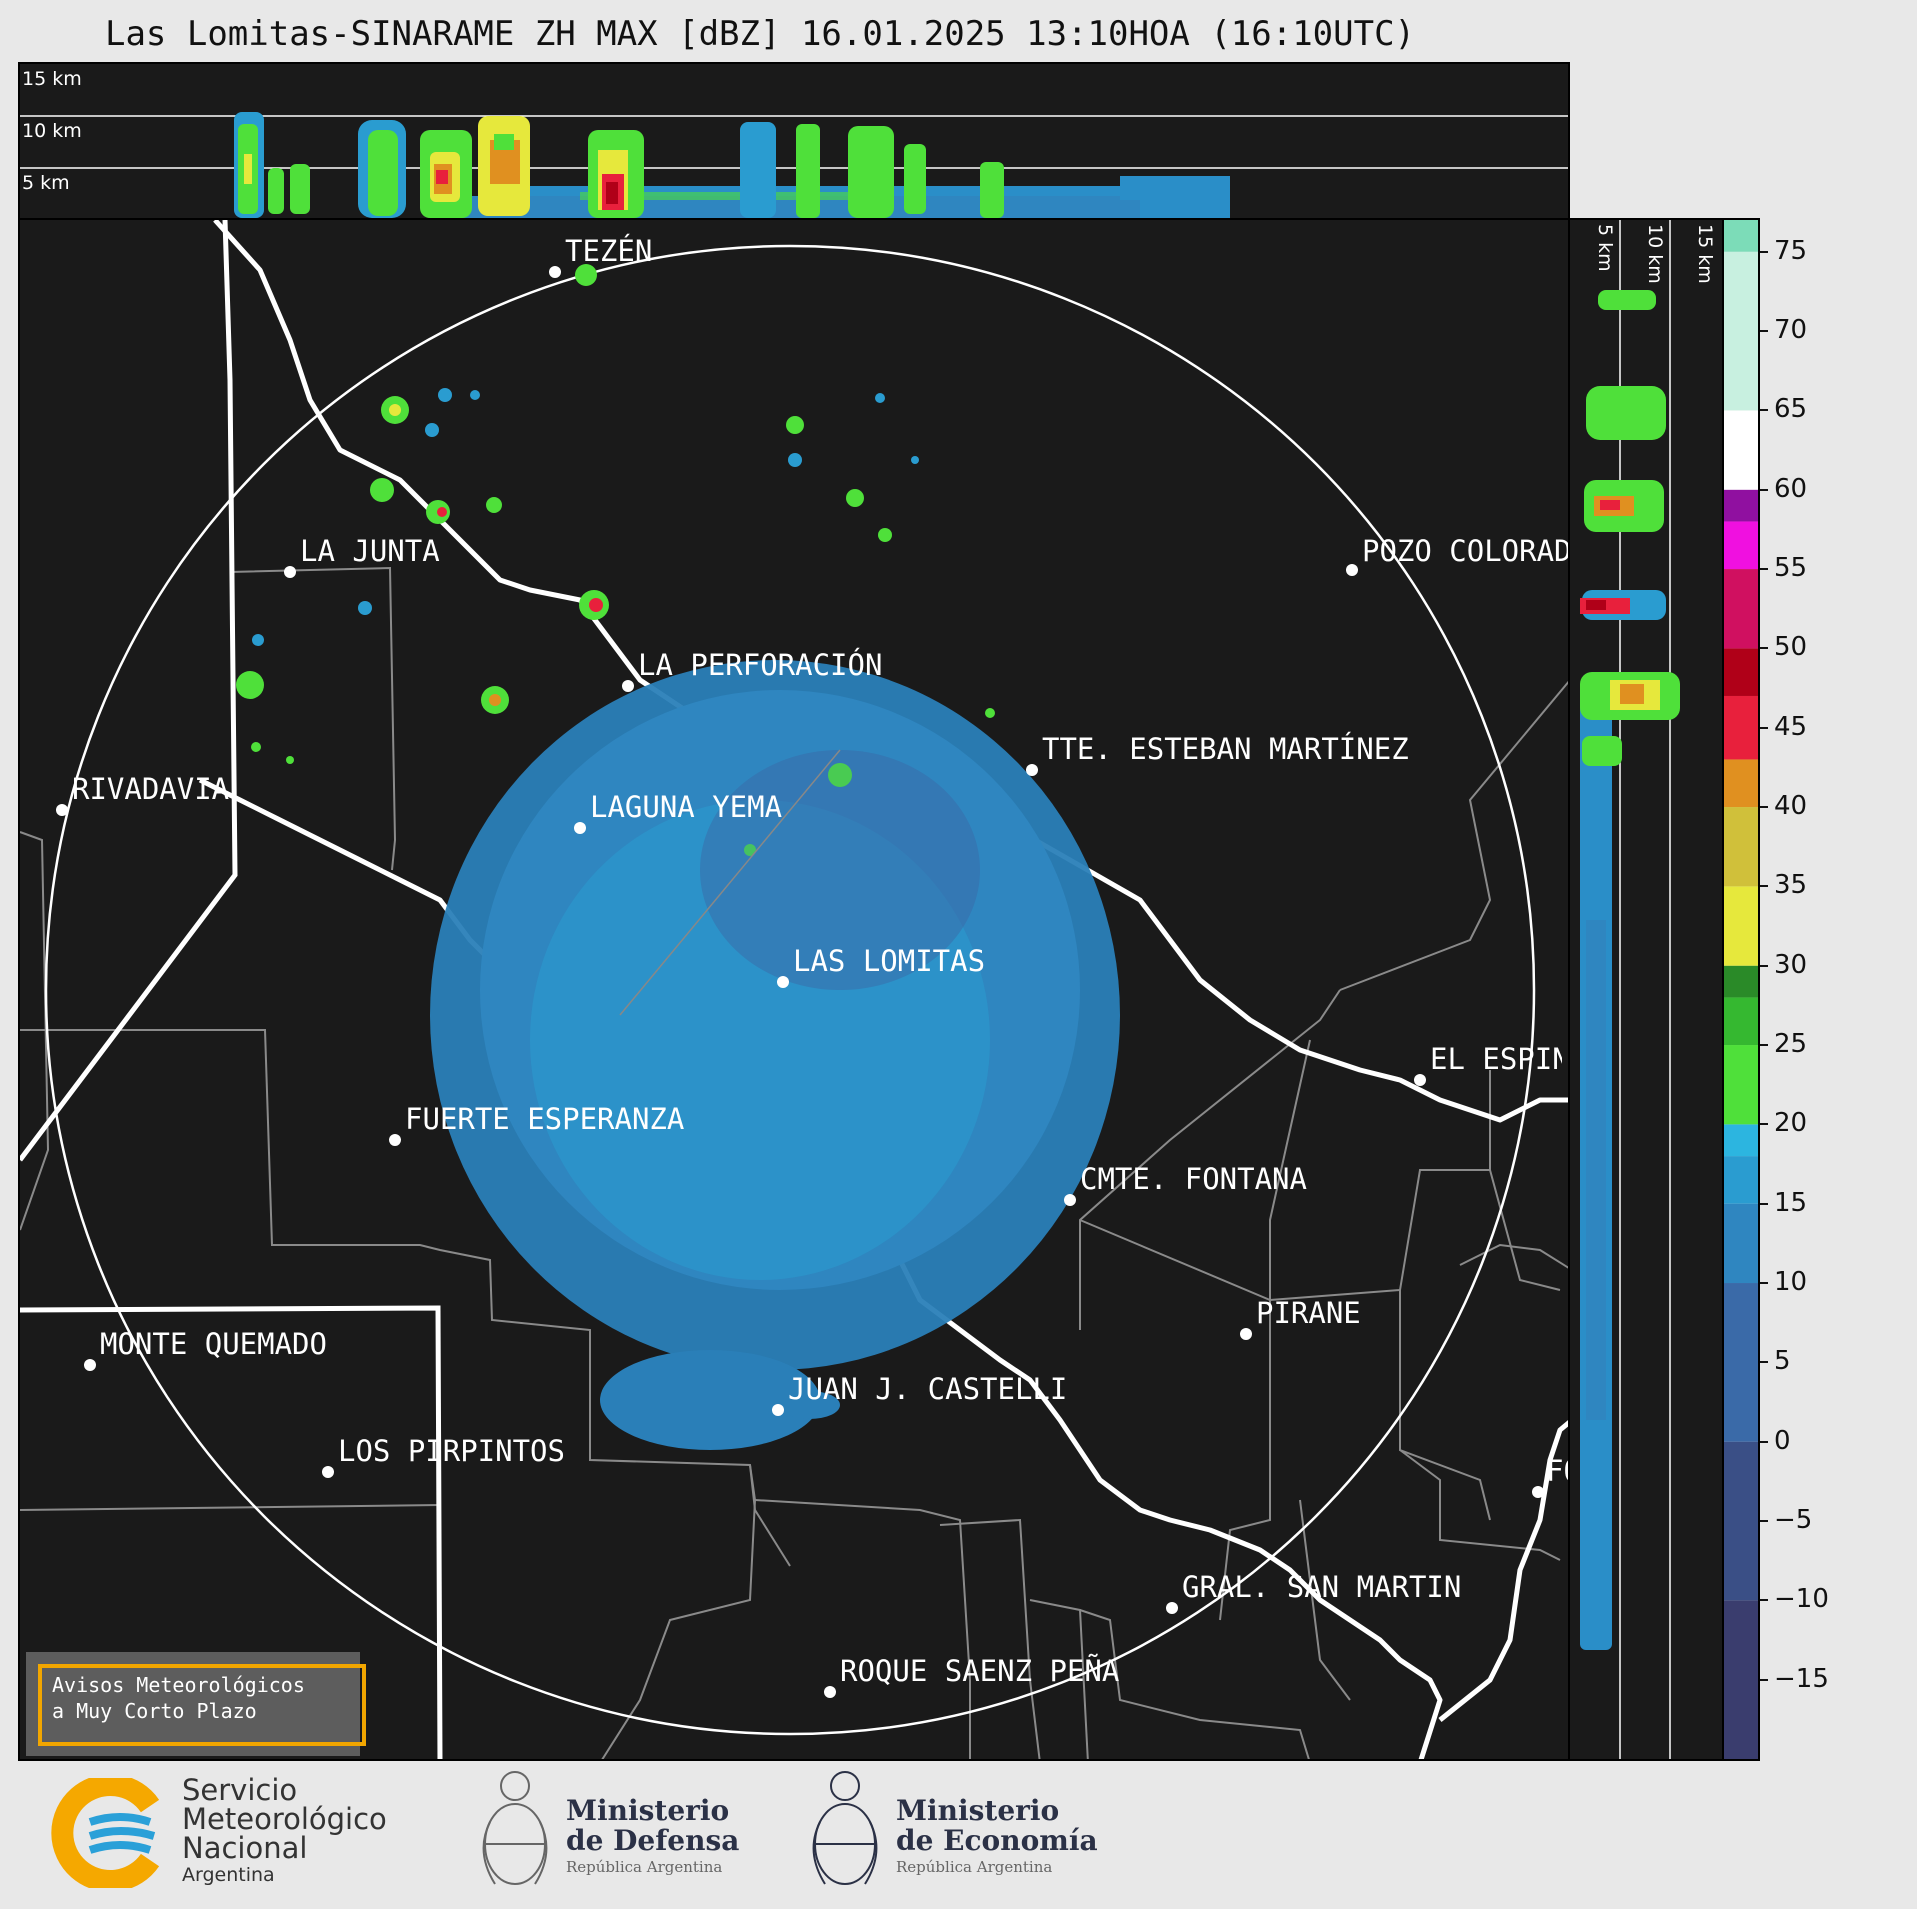  Describe the element at coordinates (686, 807) in the screenshot. I see `place-label-laguna-yema: LAGUNA YEMA` at that location.